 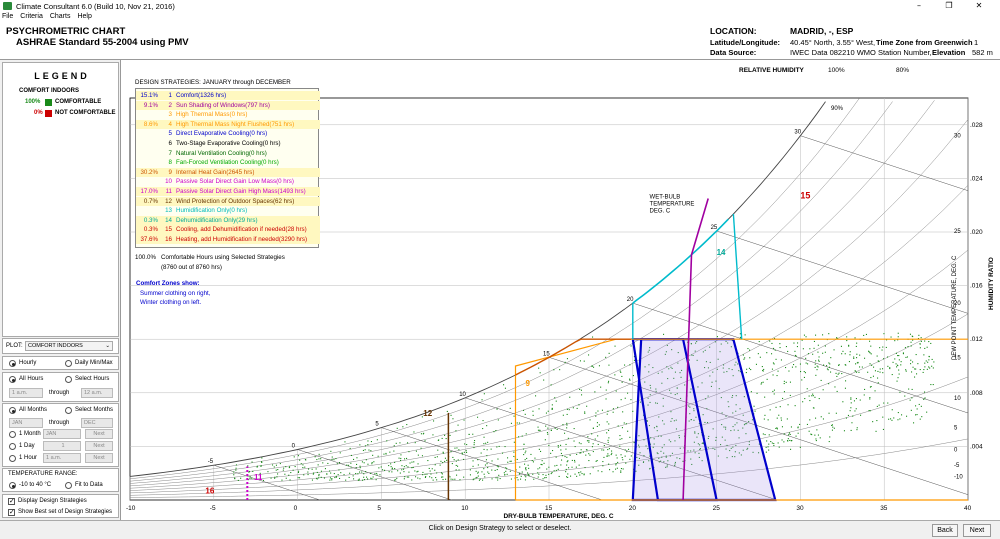 I want to click on plot-label: PLOT:, so click(x=14, y=346).